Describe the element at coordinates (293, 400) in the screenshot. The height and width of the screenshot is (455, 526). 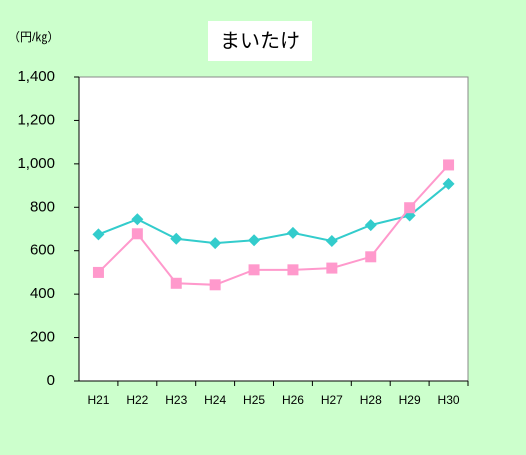
I see `x-tick-label: H26` at that location.